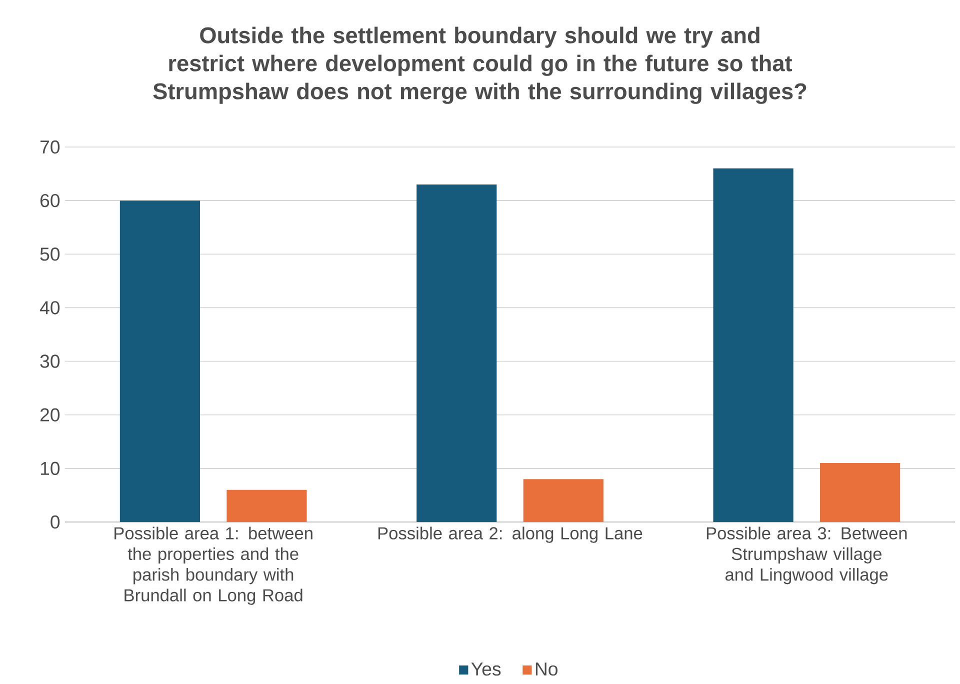 This screenshot has width=960, height=684. What do you see at coordinates (213, 565) in the screenshot?
I see `x-tick-label: Possible area 1: between the properties and the parish boundary with Brundall on Long Road` at bounding box center [213, 565].